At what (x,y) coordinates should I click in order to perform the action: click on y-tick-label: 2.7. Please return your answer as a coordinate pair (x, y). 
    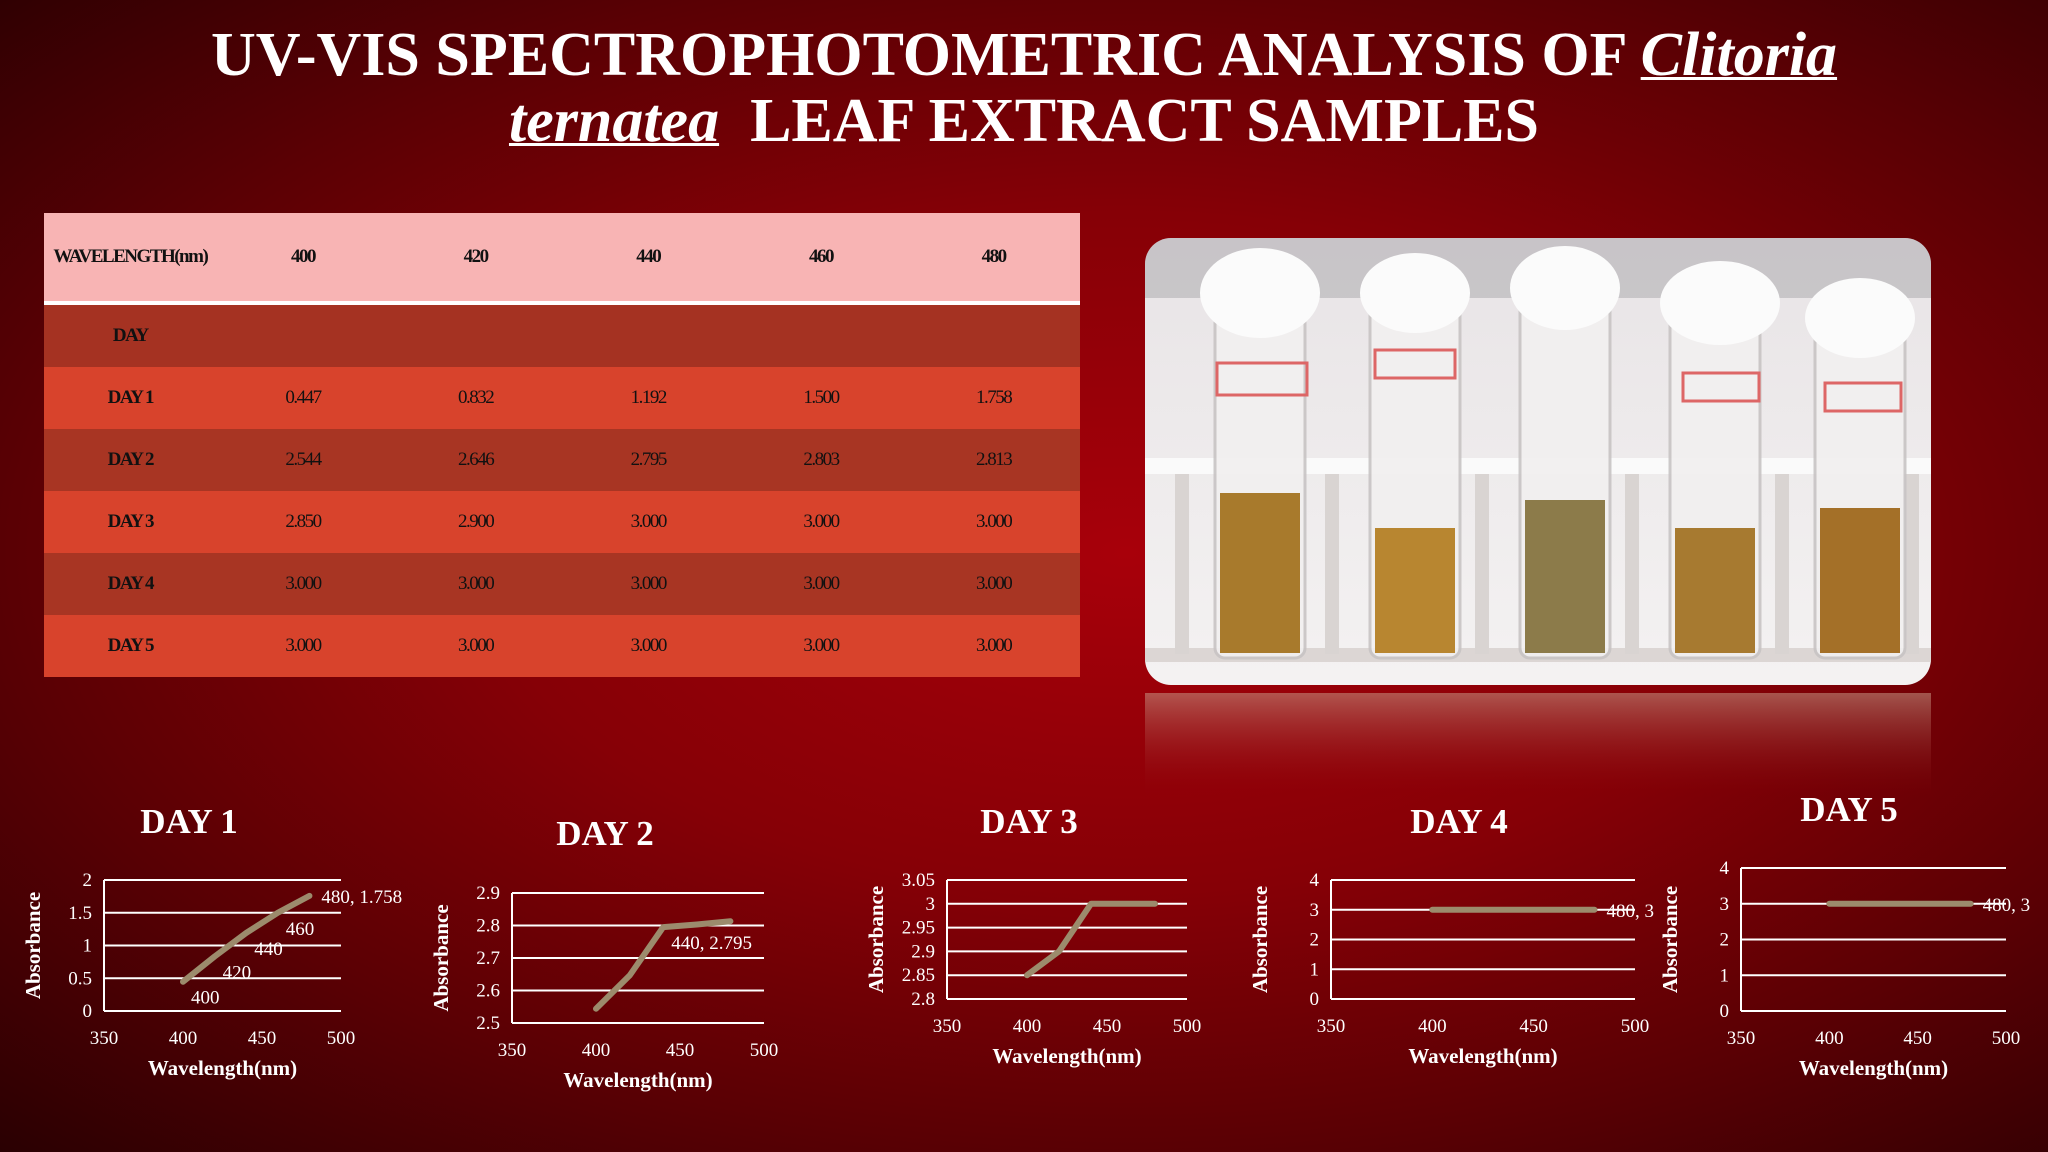
    Looking at the image, I should click on (488, 958).